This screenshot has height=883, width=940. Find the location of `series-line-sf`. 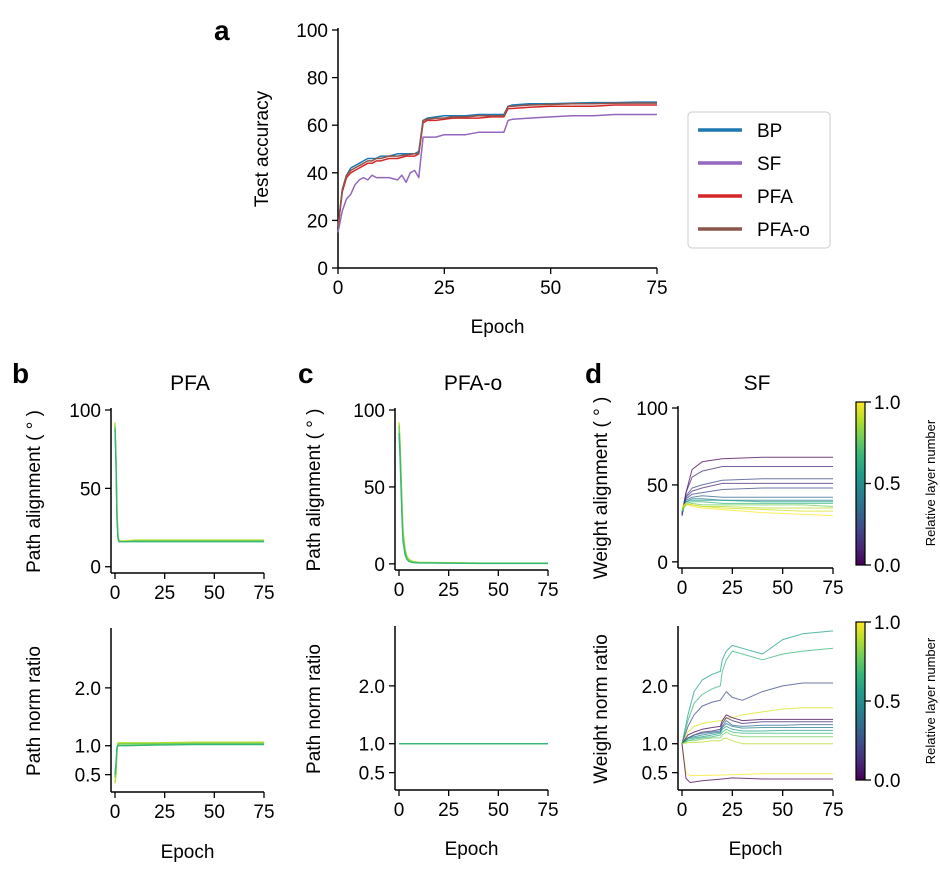

series-line-sf is located at coordinates (497, 173).